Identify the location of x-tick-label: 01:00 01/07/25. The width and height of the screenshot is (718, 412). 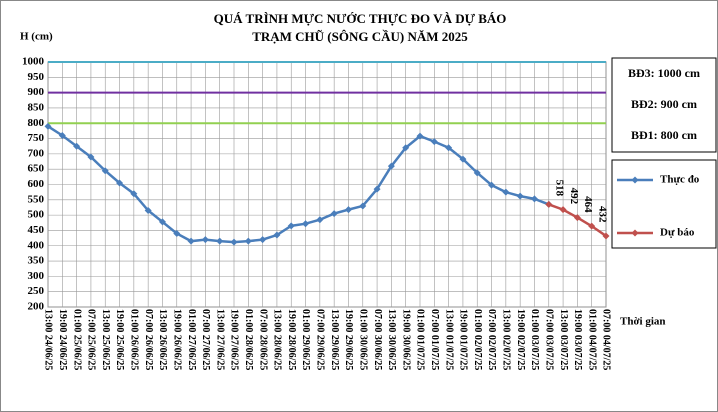
(420, 339).